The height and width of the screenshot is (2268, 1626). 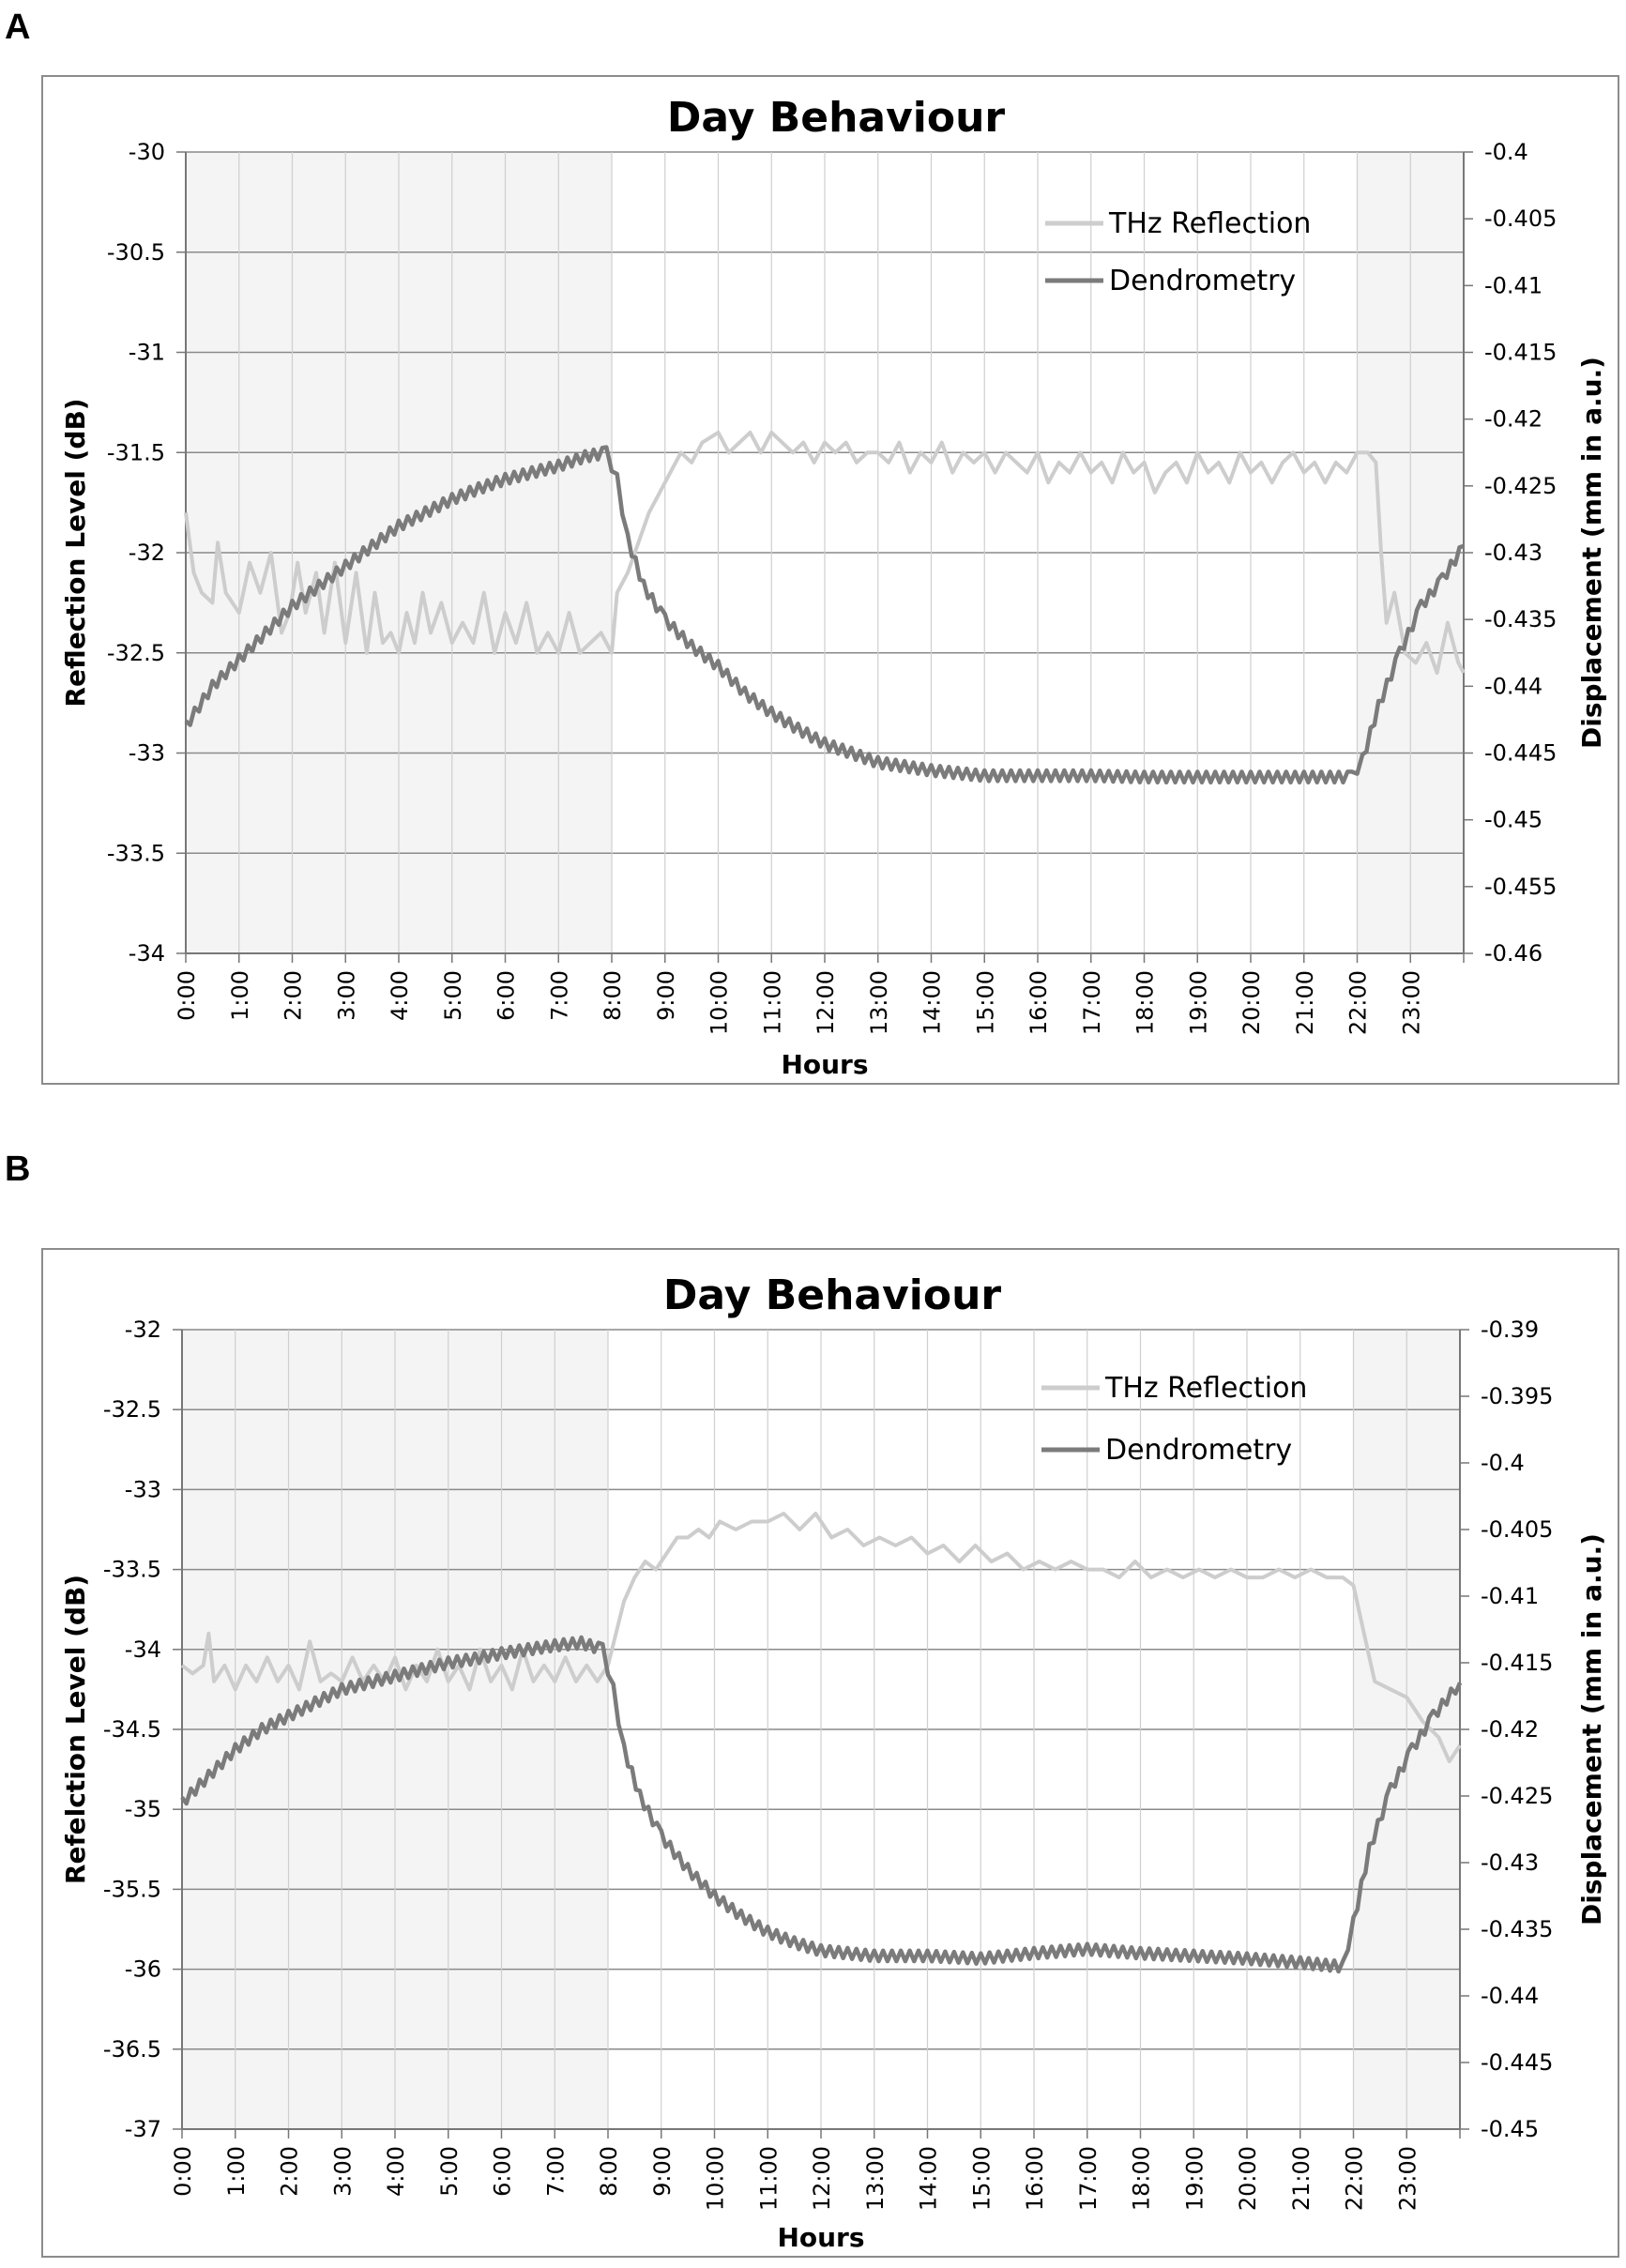 I want to click on y-tick-label: -35.5, so click(x=132, y=1889).